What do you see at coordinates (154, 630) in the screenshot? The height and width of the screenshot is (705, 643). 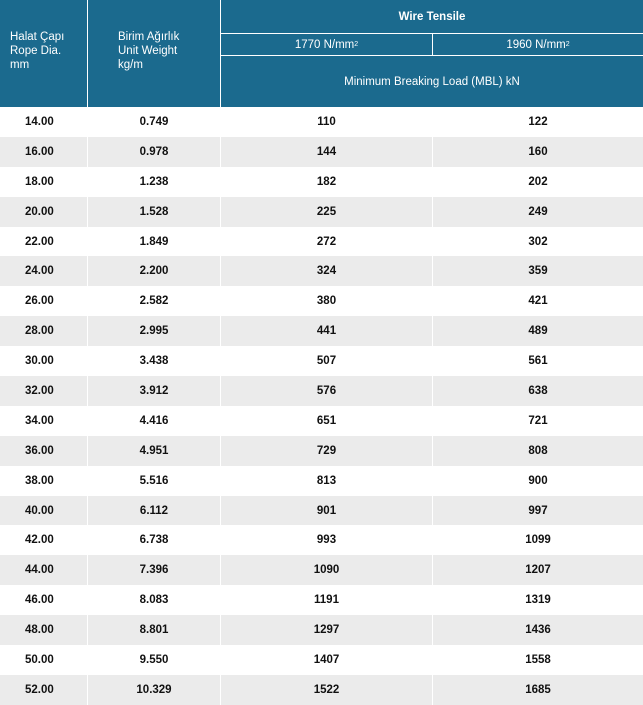 I see `cell-unit-weight: 8.801` at bounding box center [154, 630].